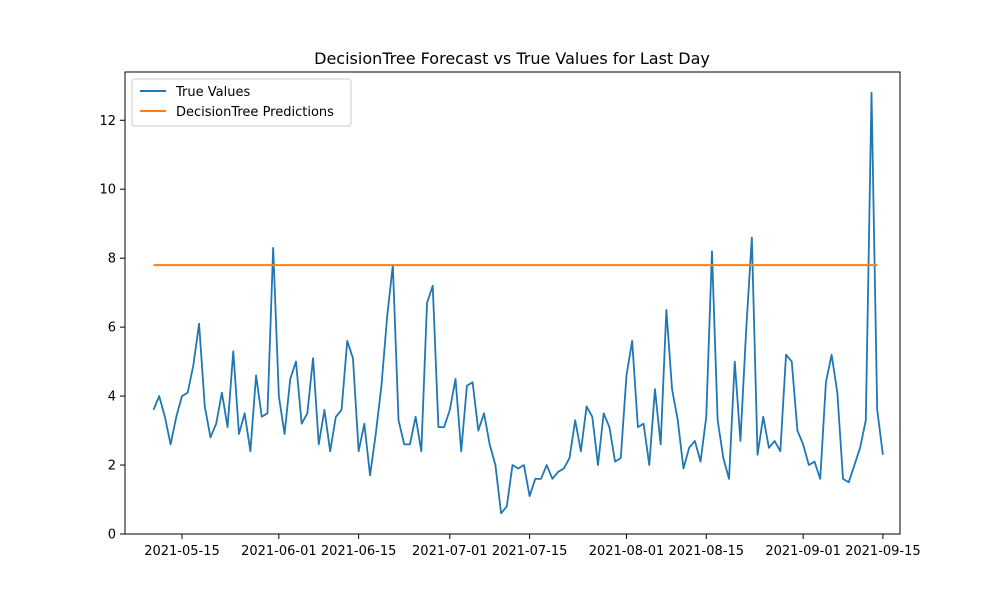 The width and height of the screenshot is (1000, 600). I want to click on x-tick-label: 2021-07-01, so click(450, 551).